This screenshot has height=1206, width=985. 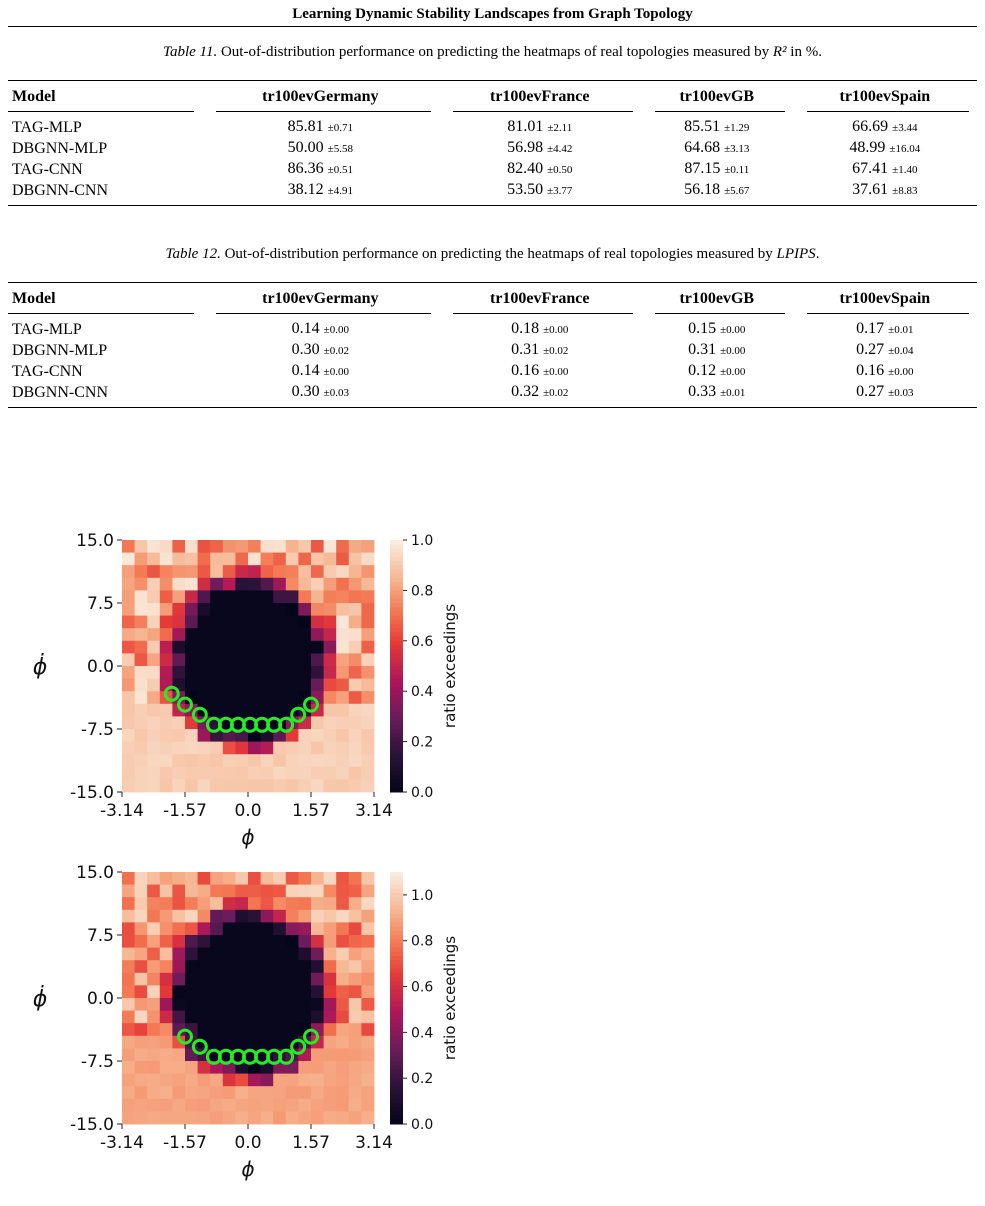 What do you see at coordinates (905, 128) in the screenshot?
I see `score-std: ±3.44` at bounding box center [905, 128].